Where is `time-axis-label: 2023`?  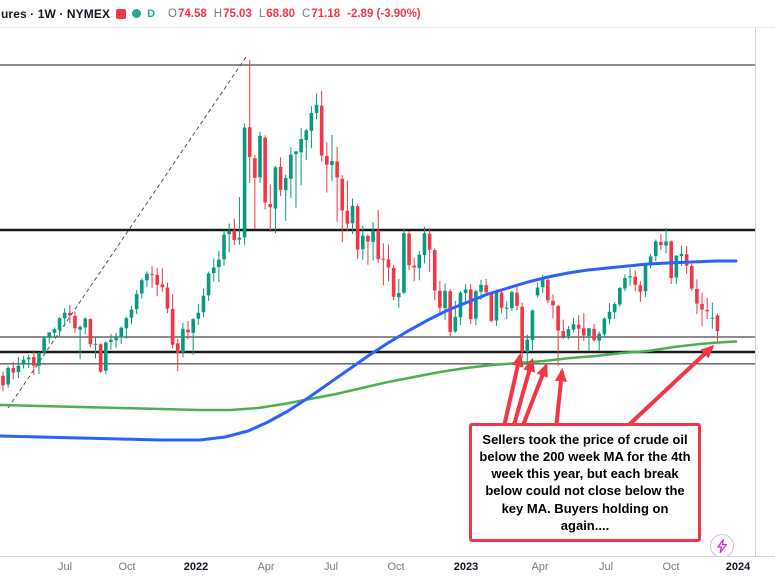
time-axis-label: 2023 is located at coordinates (466, 567).